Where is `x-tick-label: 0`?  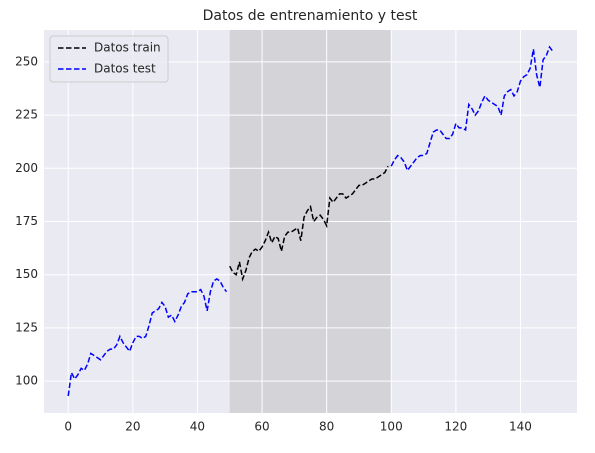 x-tick-label: 0 is located at coordinates (68, 427).